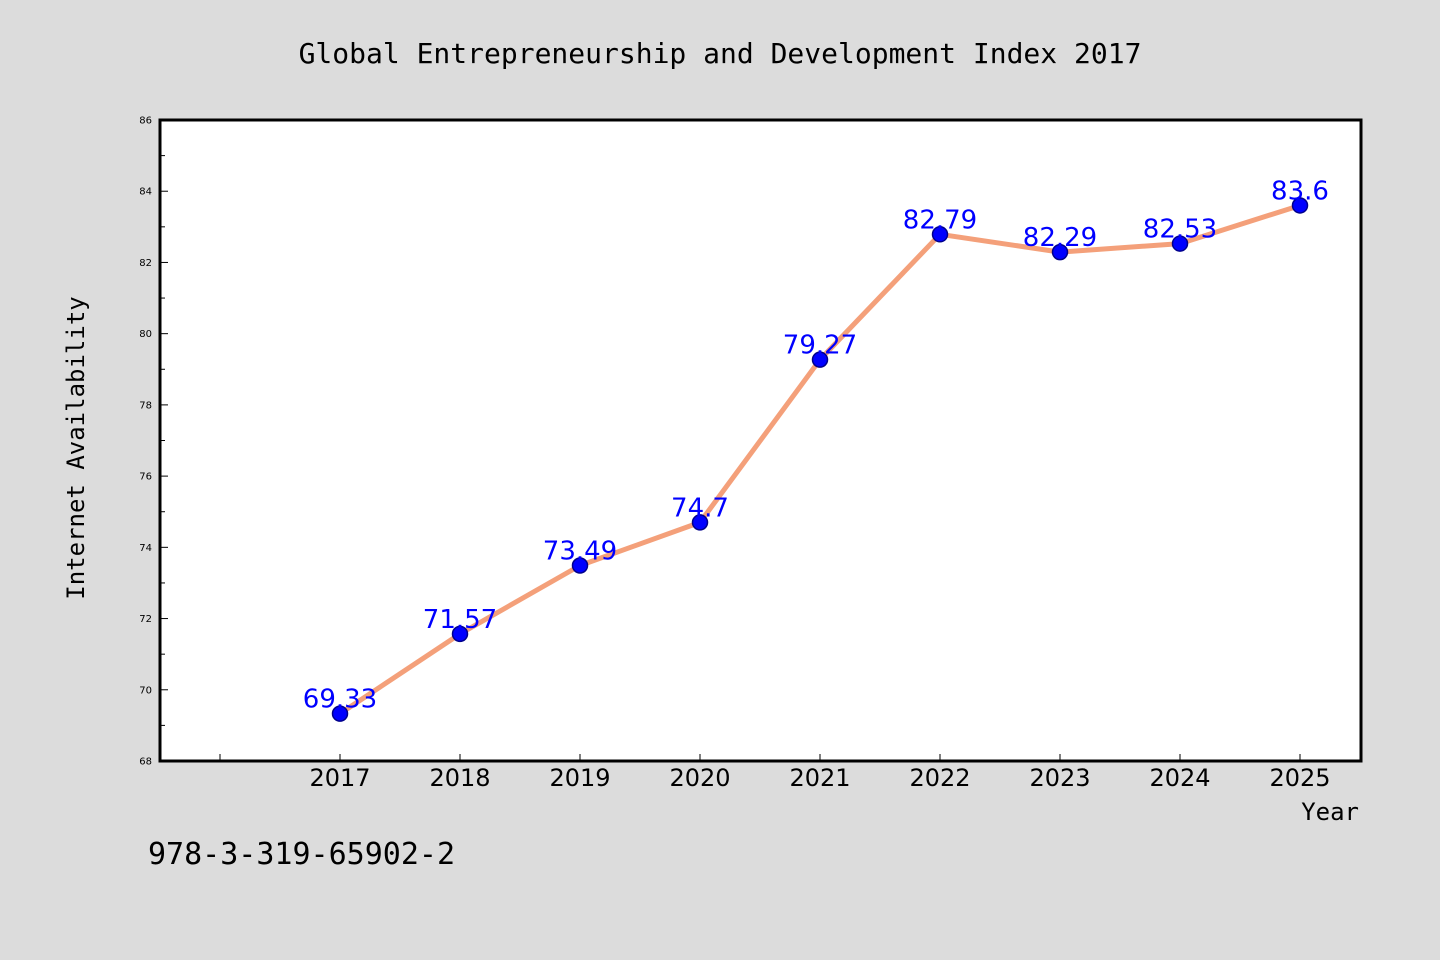 The height and width of the screenshot is (960, 1440). What do you see at coordinates (145, 405) in the screenshot?
I see `y-tick-label: 78` at bounding box center [145, 405].